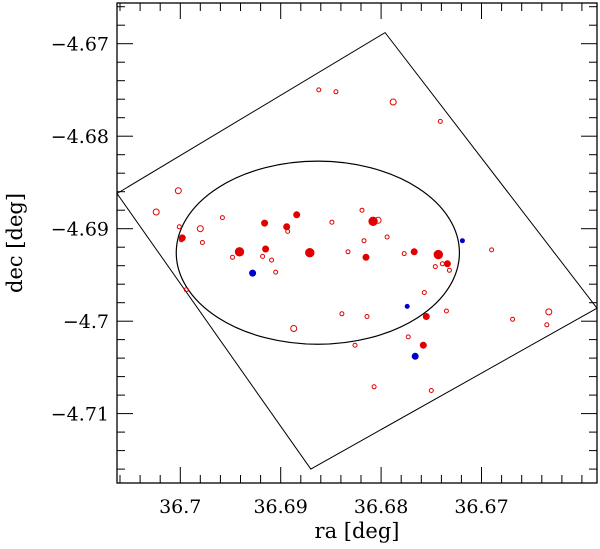  Describe the element at coordinates (80, 415) in the screenshot. I see `y-tick-label: −4.71` at that location.